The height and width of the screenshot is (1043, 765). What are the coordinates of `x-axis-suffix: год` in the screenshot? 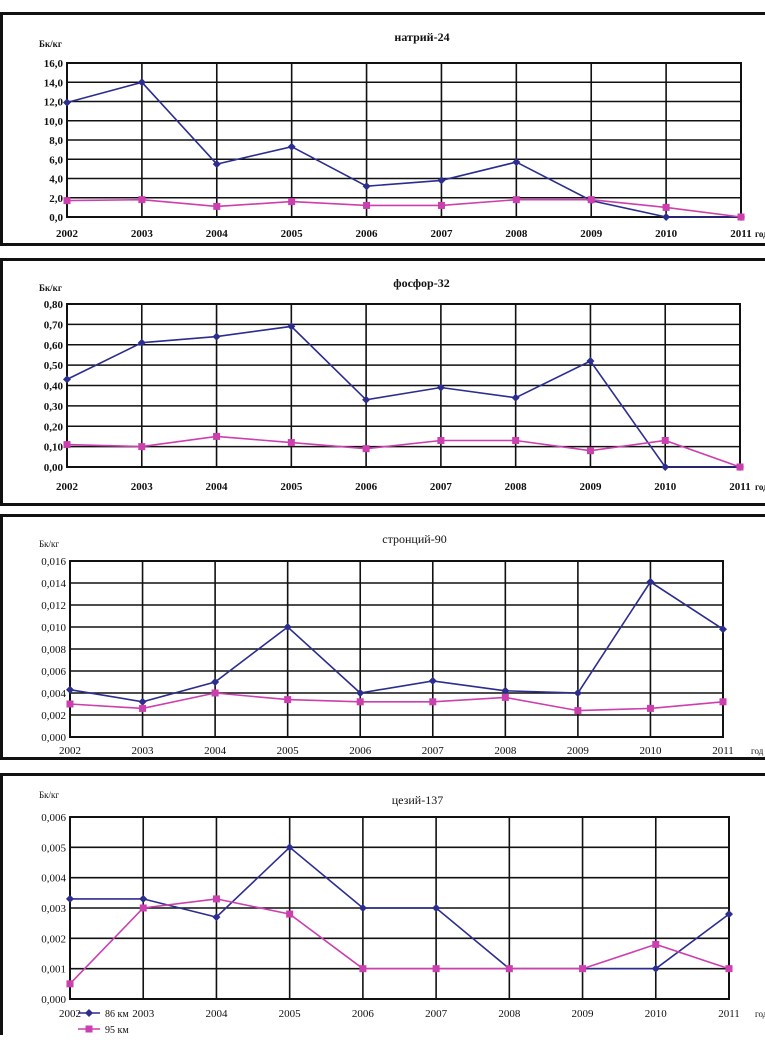 It's located at (760, 234).